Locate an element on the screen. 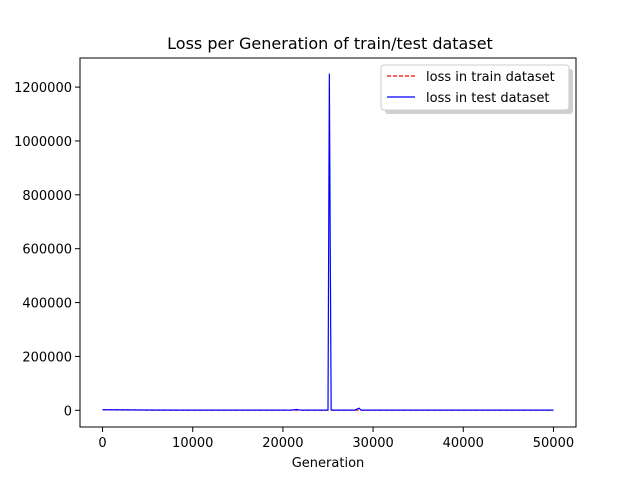 This screenshot has width=640, height=480. x-tick-label: 40000 is located at coordinates (463, 443).